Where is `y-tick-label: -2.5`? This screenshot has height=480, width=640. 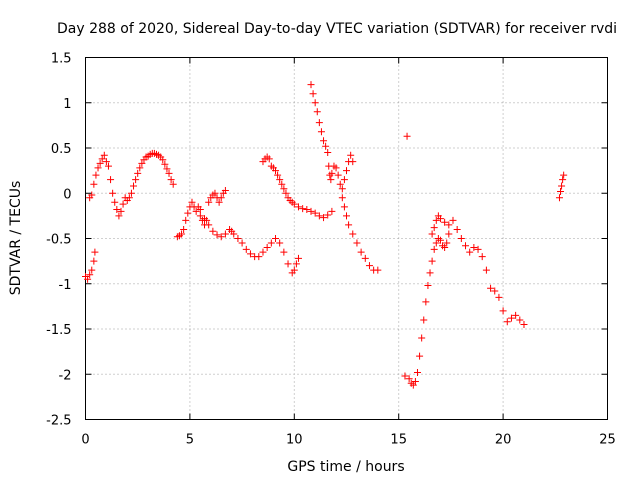
y-tick-label: -2.5 is located at coordinates (58, 421).